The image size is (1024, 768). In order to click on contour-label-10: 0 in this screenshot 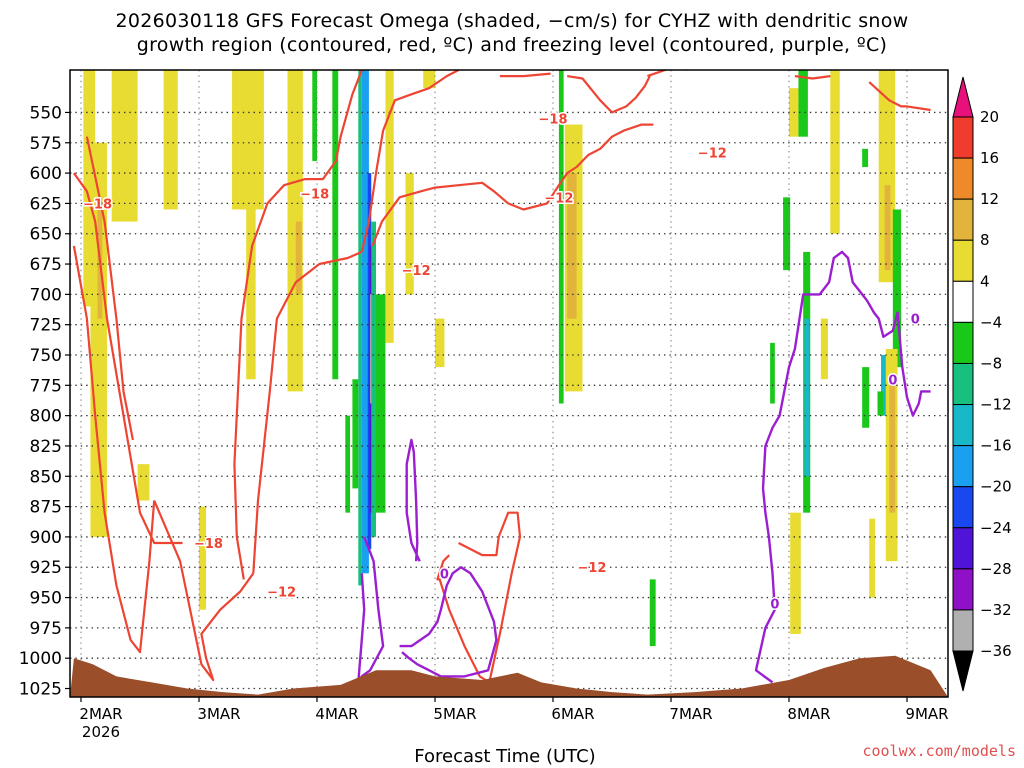, I will do `click(892, 380)`.